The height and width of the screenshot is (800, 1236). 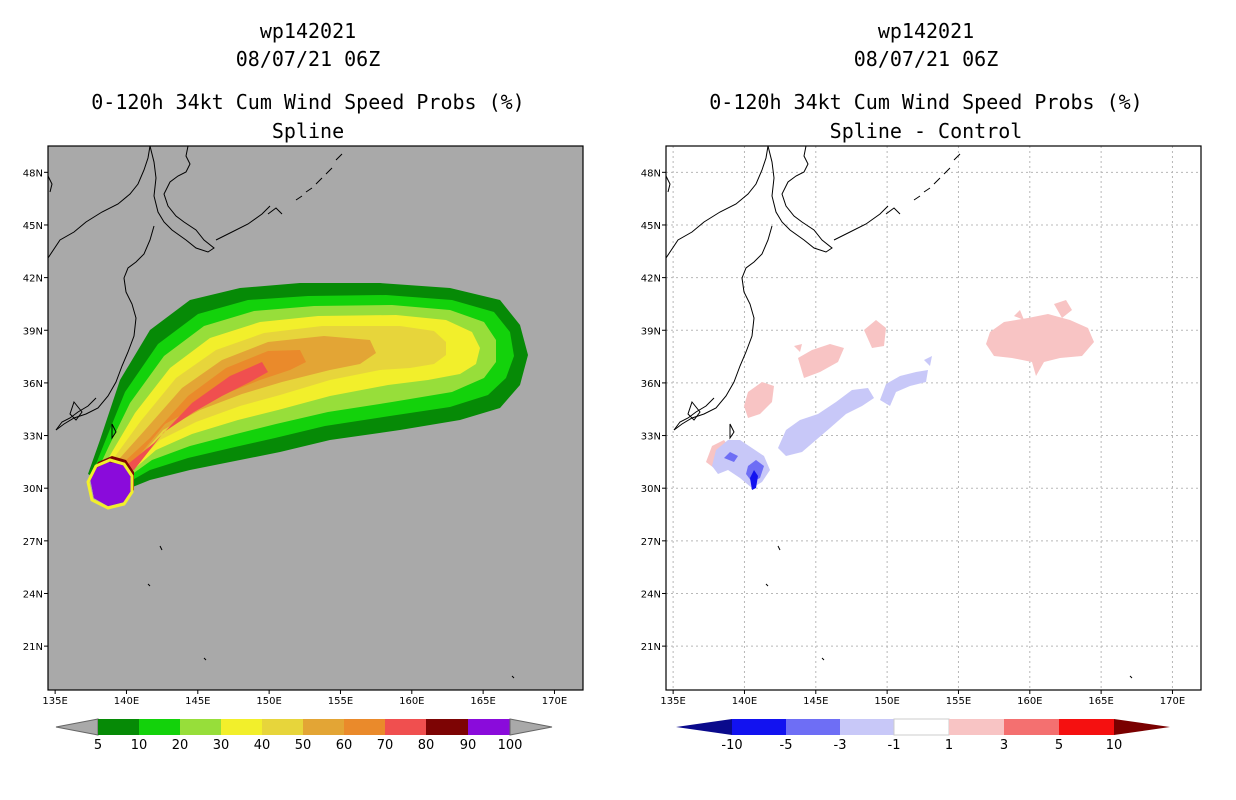 What do you see at coordinates (759, 727) in the screenshot?
I see `diff-colorbar-box-m5` at bounding box center [759, 727].